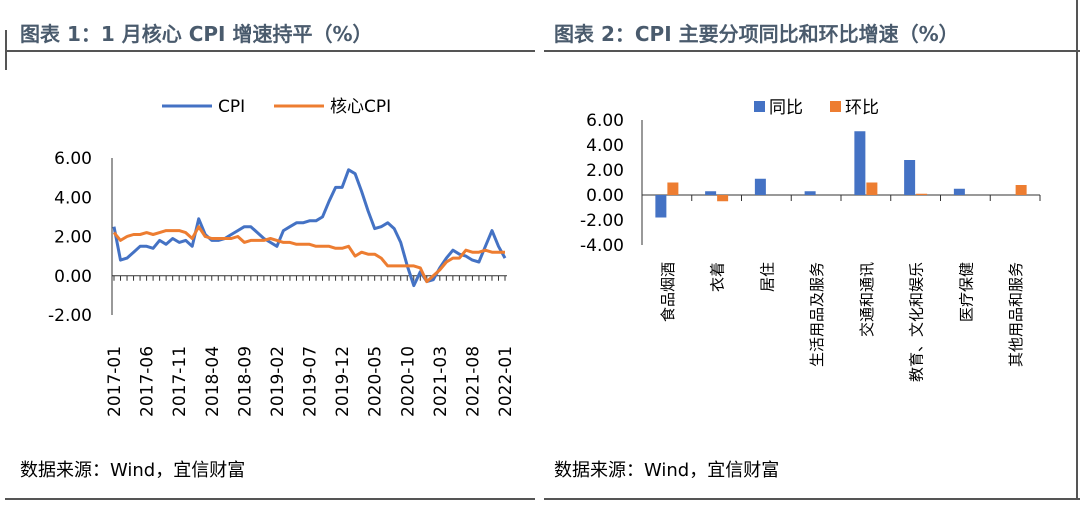 The width and height of the screenshot is (1080, 511). Describe the element at coordinates (1016, 314) in the screenshot. I see `chart2-category-label: 其他用品和服务` at that location.